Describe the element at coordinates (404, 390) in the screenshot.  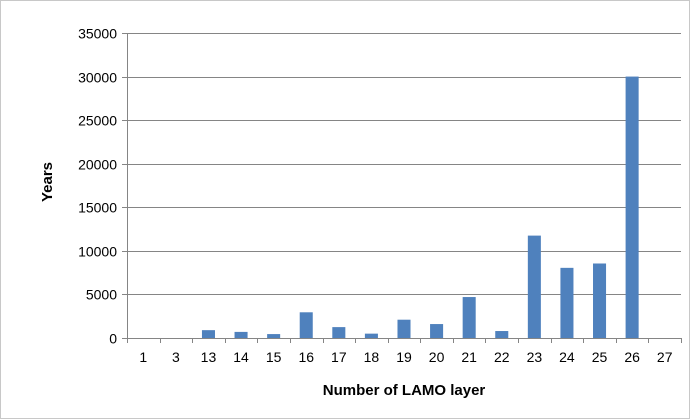
I see `x-axis-title: Number of LAMO layer` at that location.